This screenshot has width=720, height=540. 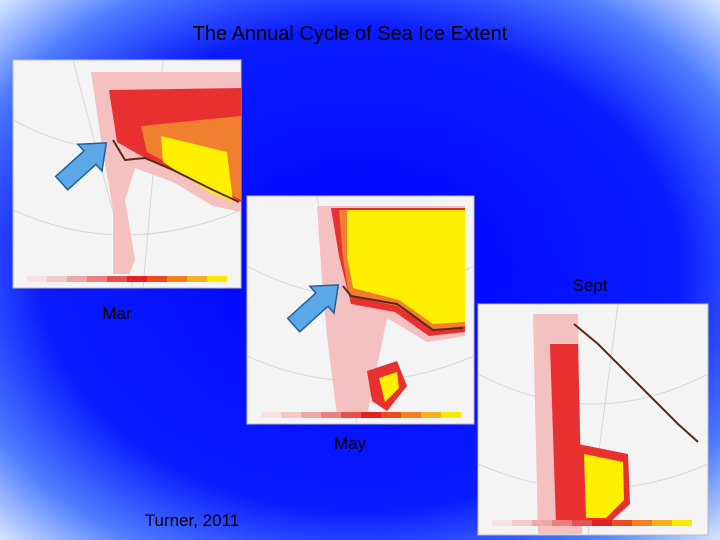 I want to click on credit: Turner, 2011, so click(x=192, y=520).